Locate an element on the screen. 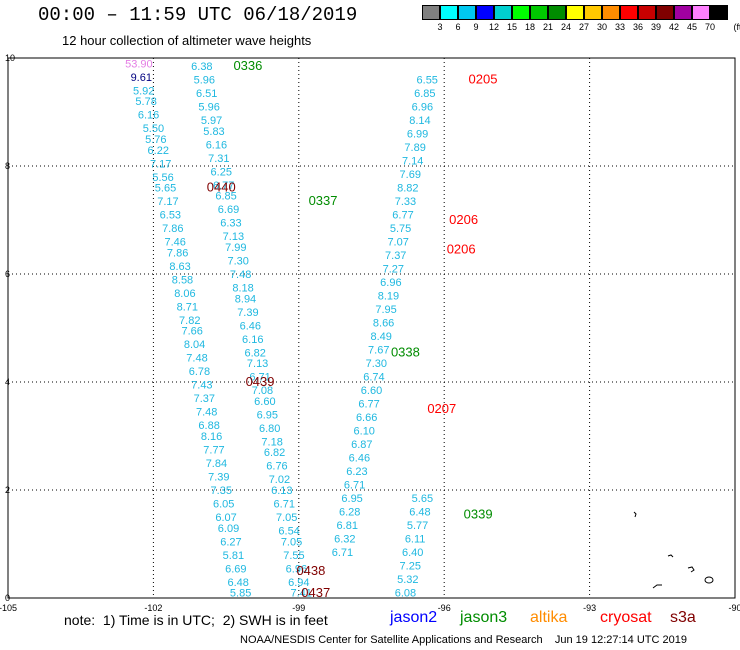  colorbar-unit: (ft) is located at coordinates (736, 27).